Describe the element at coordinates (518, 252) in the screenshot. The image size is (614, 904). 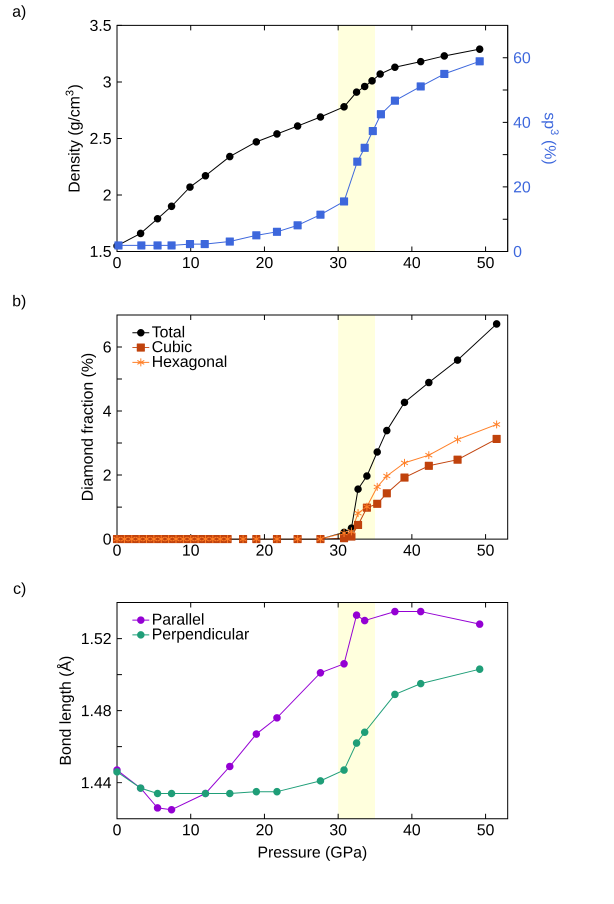
I see `y2-tick-label: 0` at that location.